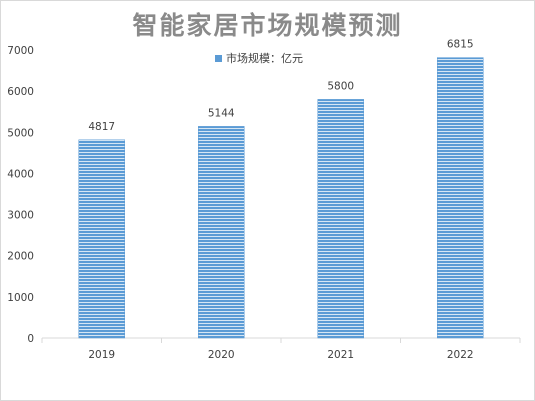  I want to click on data-label: 6815, so click(460, 45).